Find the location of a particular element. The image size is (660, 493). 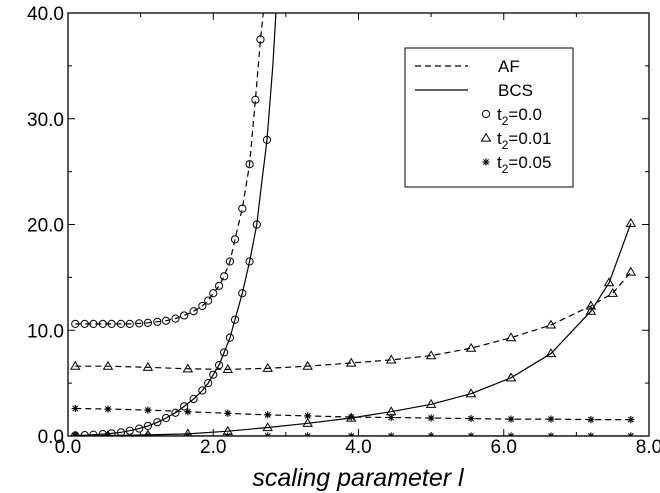

x-tick-label: 4.0 is located at coordinates (358, 447).